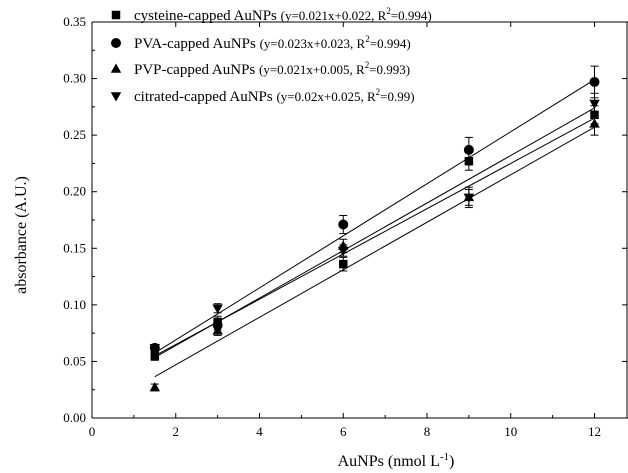 This screenshot has height=473, width=628. Describe the element at coordinates (389, 69) in the screenshot. I see `legend-r-squared: =0.993)` at that location.